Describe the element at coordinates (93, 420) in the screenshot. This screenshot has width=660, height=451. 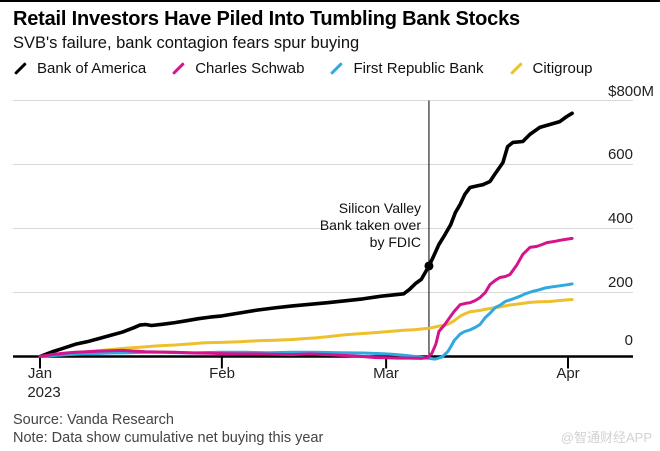
I see `source-text: Source: Vanda Research` at that location.